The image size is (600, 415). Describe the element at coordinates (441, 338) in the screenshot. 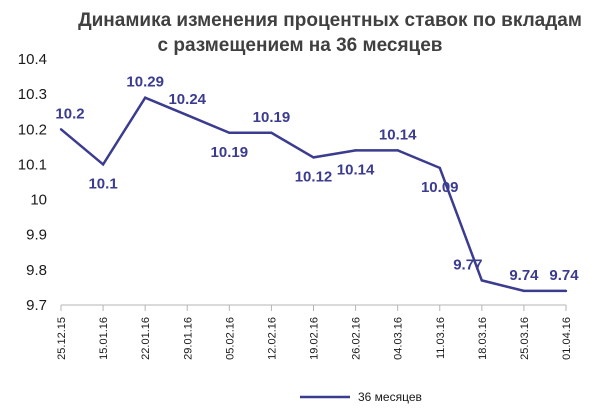

I see `x-tick-label: 11.03.16` at that location.